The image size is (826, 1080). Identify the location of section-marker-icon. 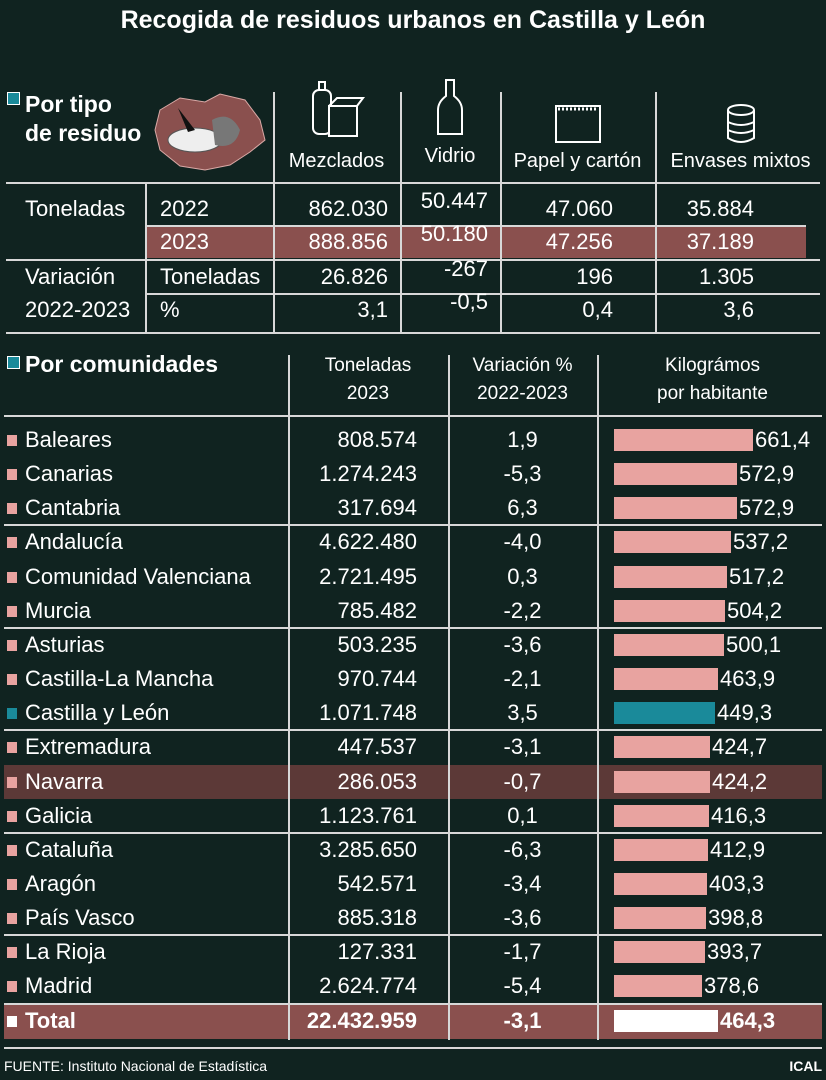
(13, 362).